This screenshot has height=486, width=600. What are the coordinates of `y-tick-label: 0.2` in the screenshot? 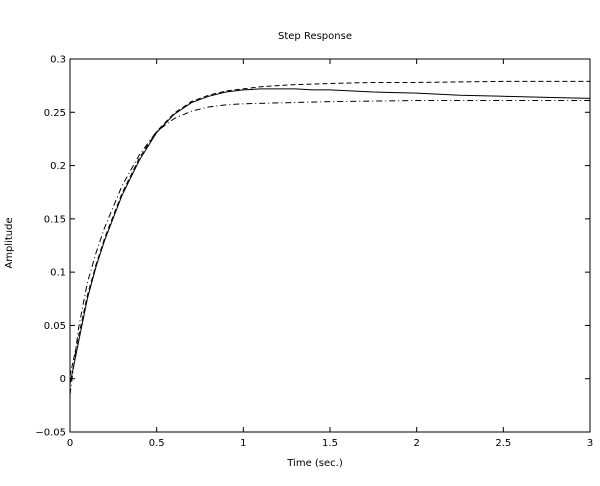 It's located at (58, 166).